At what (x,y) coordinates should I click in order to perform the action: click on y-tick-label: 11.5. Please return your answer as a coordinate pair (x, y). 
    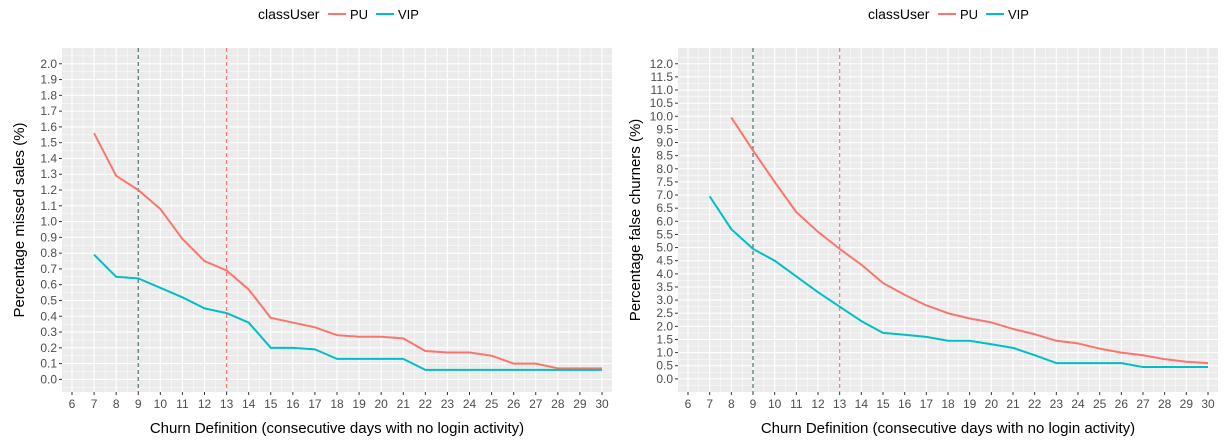
    Looking at the image, I should click on (662, 77).